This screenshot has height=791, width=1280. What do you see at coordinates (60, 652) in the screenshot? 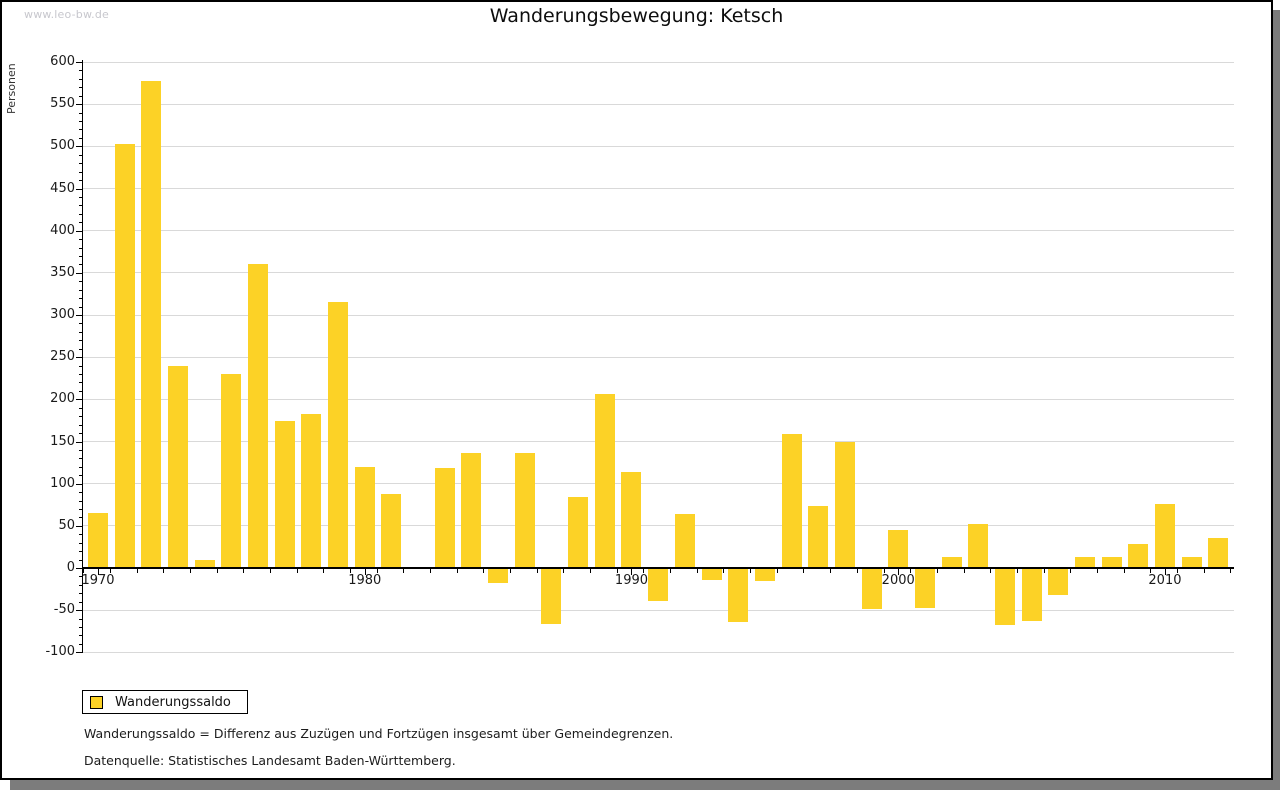
I see `y-tick-label: -100` at bounding box center [60, 652].